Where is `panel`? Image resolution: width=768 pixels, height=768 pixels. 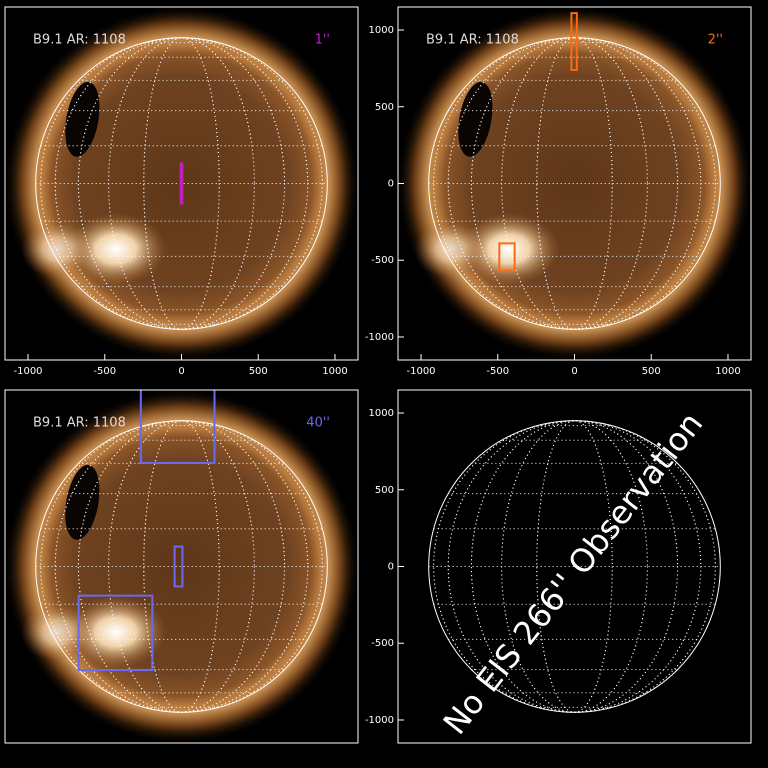 panel is located at coordinates (574, 566).